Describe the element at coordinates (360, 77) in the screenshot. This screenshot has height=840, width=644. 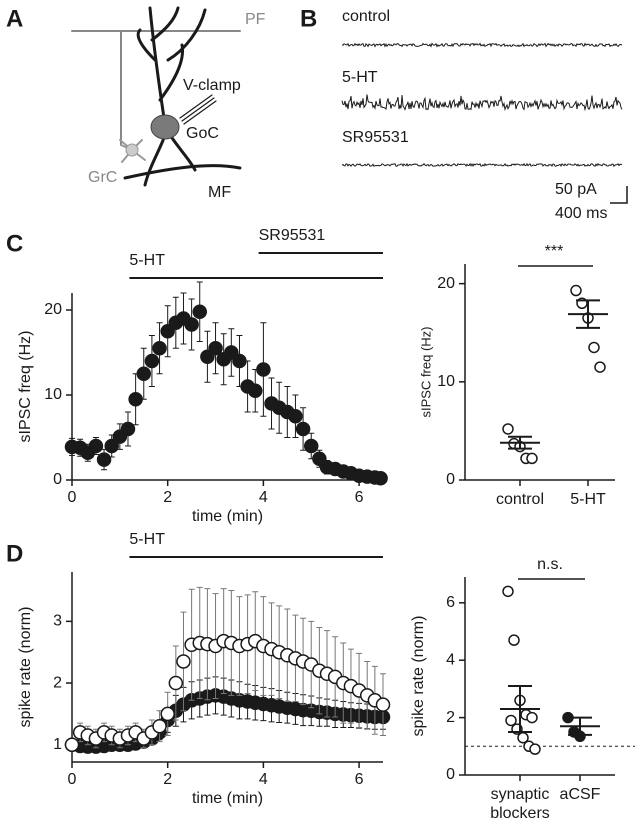
I see `trace-label: 5-HT` at that location.